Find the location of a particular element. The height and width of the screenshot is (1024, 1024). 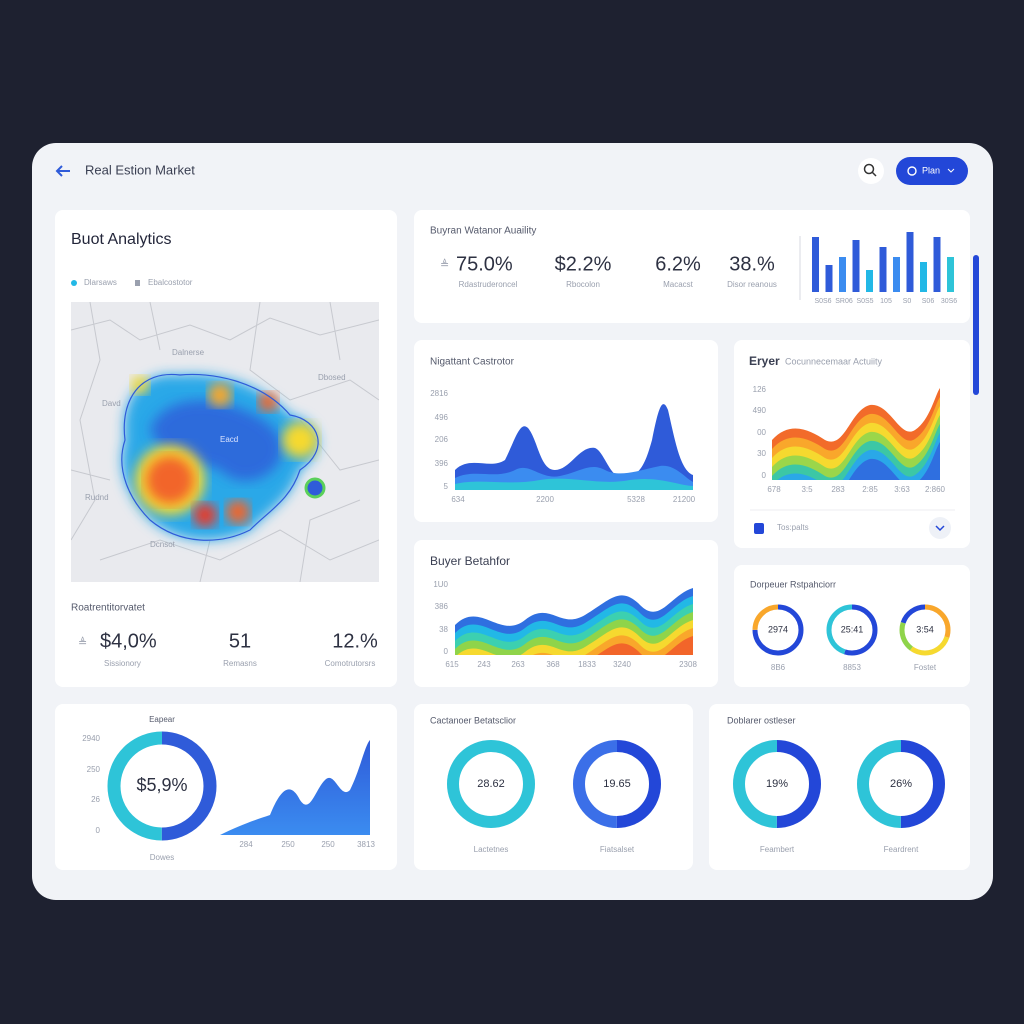

plan-button is located at coordinates (932, 171).